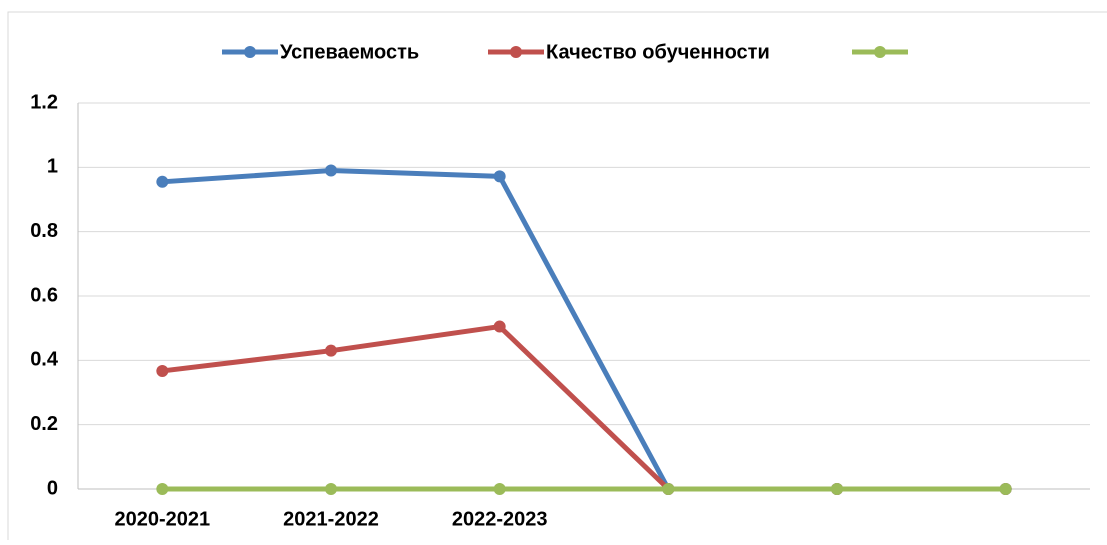 The height and width of the screenshot is (545, 1107). Describe the element at coordinates (52, 488) in the screenshot. I see `y-tick-label: 0` at that location.